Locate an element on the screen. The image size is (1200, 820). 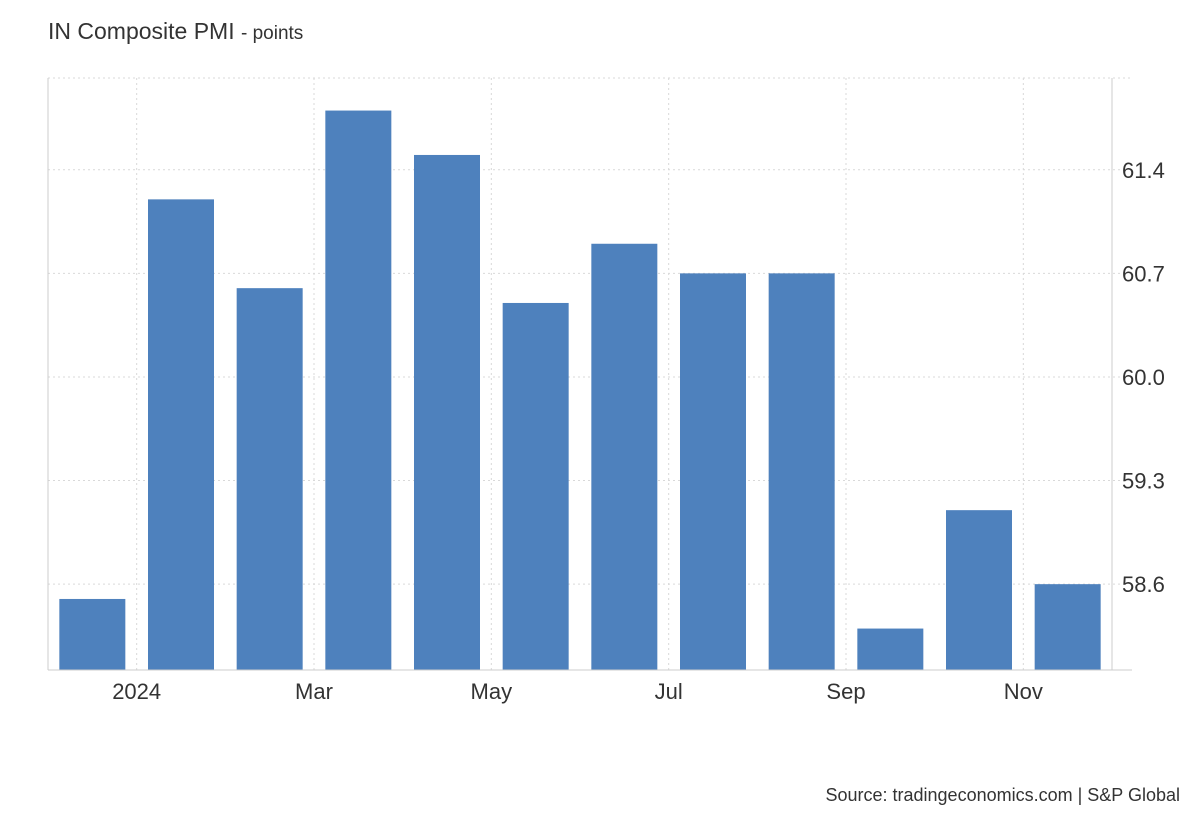
chart-unit: - points is located at coordinates (272, 33).